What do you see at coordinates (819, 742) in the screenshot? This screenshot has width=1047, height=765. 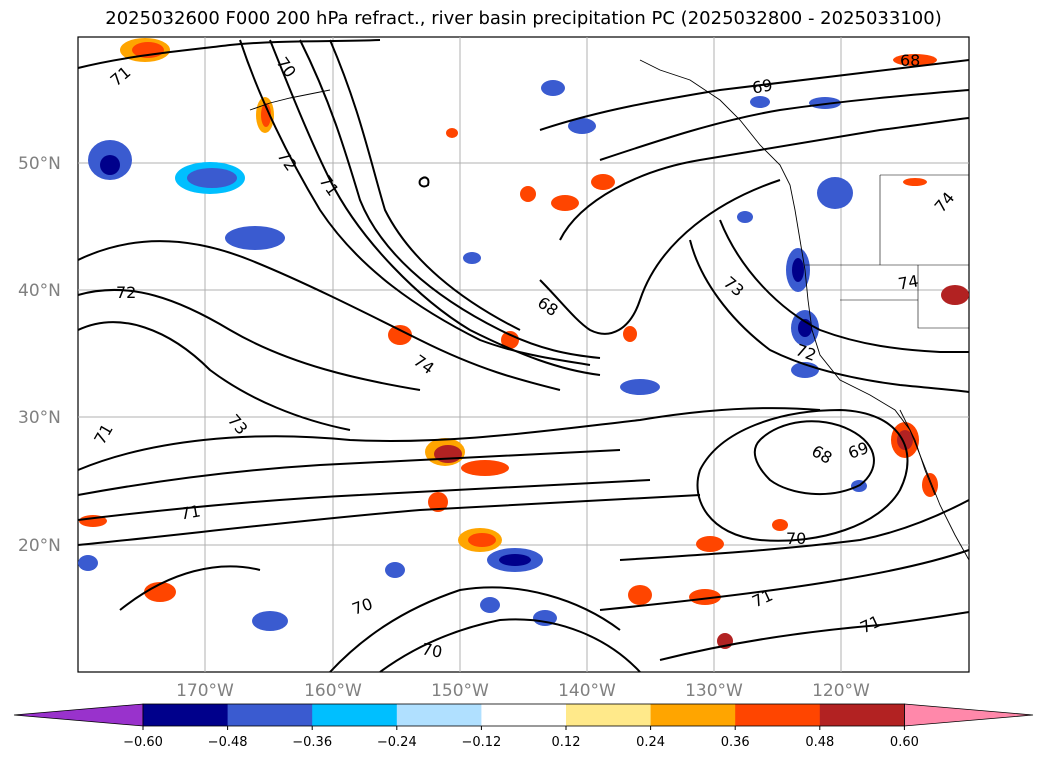 I see `colorbar-tick-label: 0.48` at bounding box center [819, 742].